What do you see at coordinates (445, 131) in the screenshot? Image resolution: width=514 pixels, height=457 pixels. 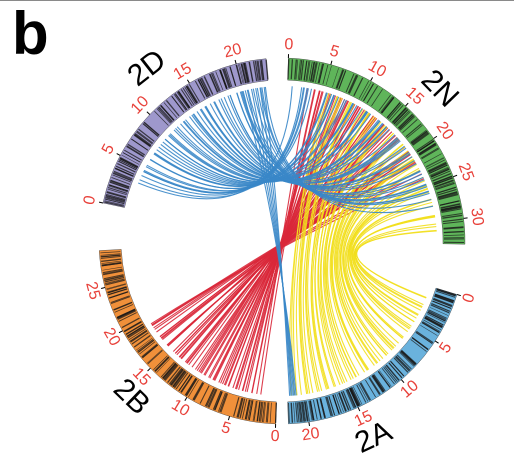 I see `tick-label-2N-20: 20` at bounding box center [445, 131].